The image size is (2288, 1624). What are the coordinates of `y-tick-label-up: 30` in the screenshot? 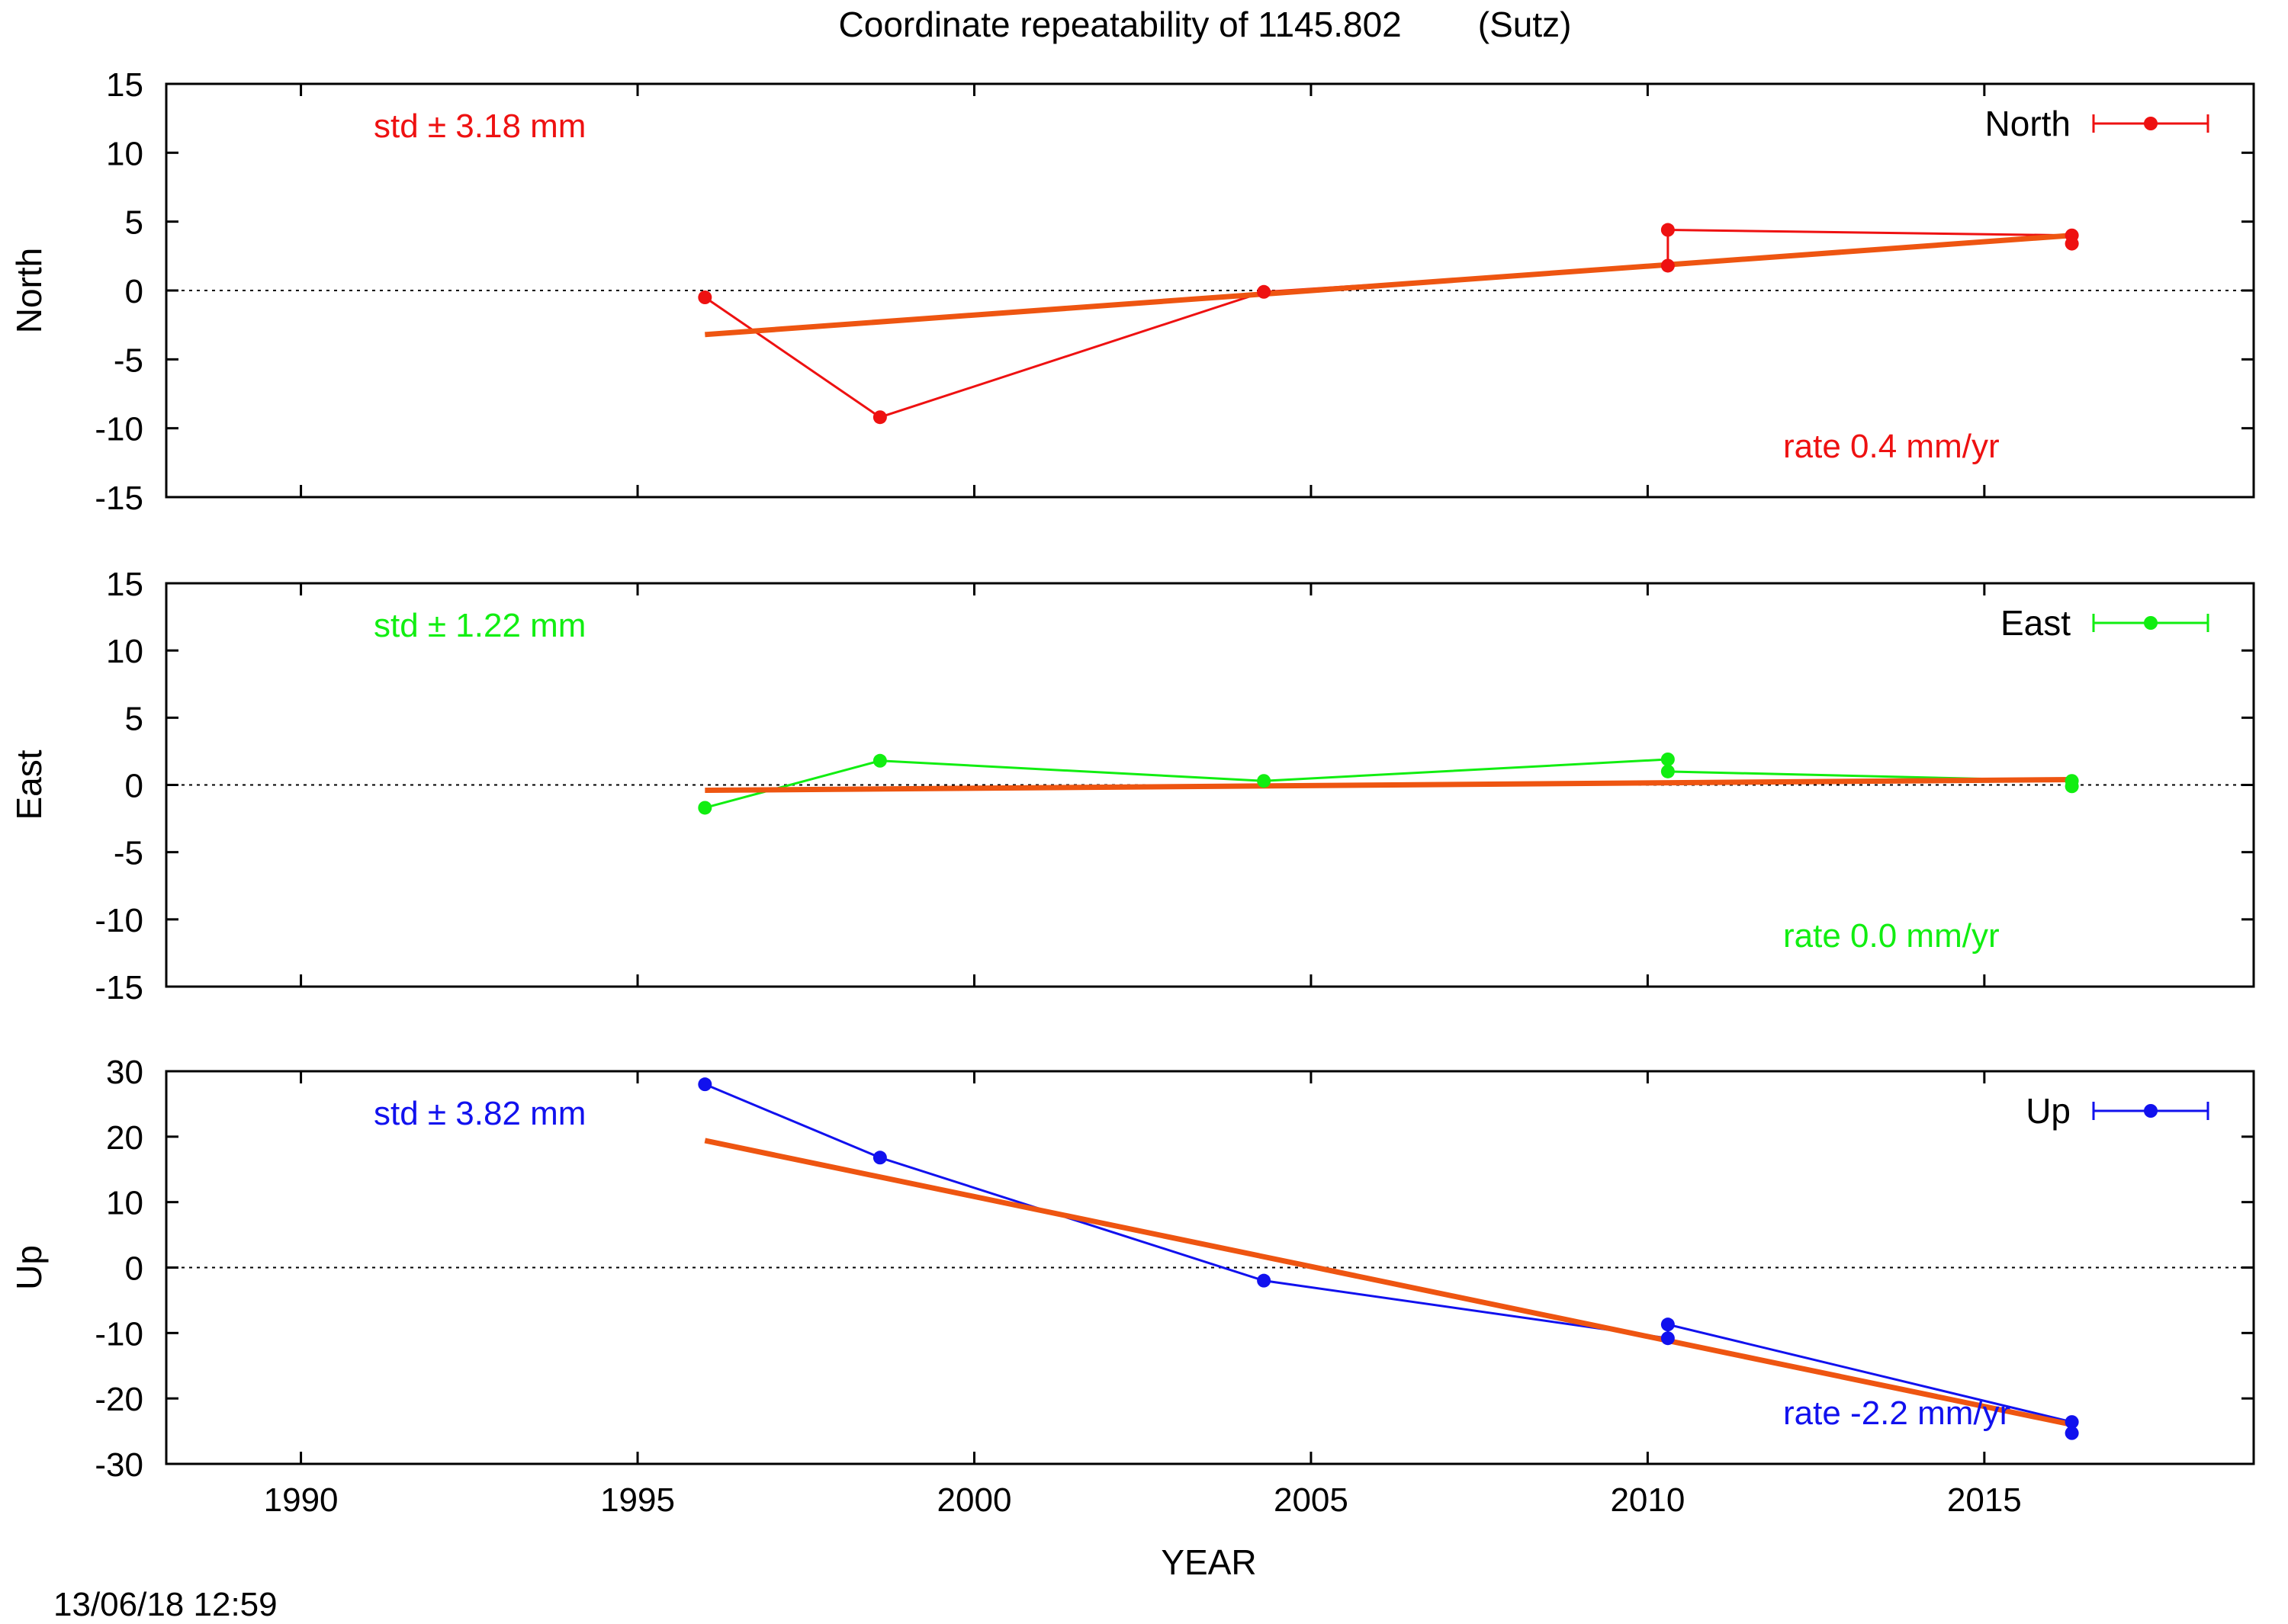 It's located at (125, 1072).